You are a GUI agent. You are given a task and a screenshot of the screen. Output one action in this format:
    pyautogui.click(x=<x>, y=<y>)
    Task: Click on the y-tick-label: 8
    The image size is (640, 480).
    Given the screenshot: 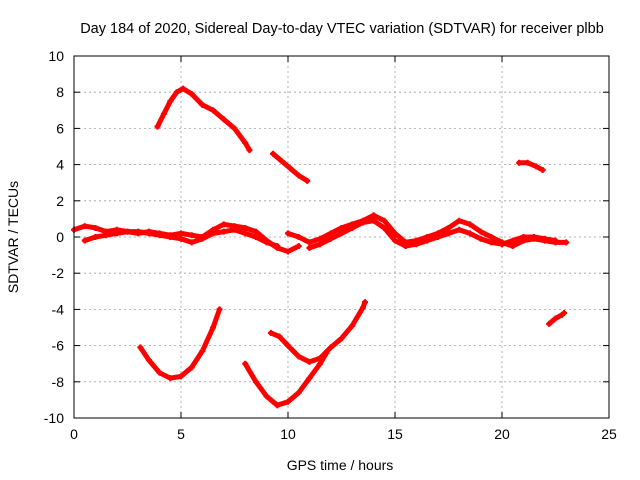 What is the action you would take?
    pyautogui.click(x=60, y=92)
    